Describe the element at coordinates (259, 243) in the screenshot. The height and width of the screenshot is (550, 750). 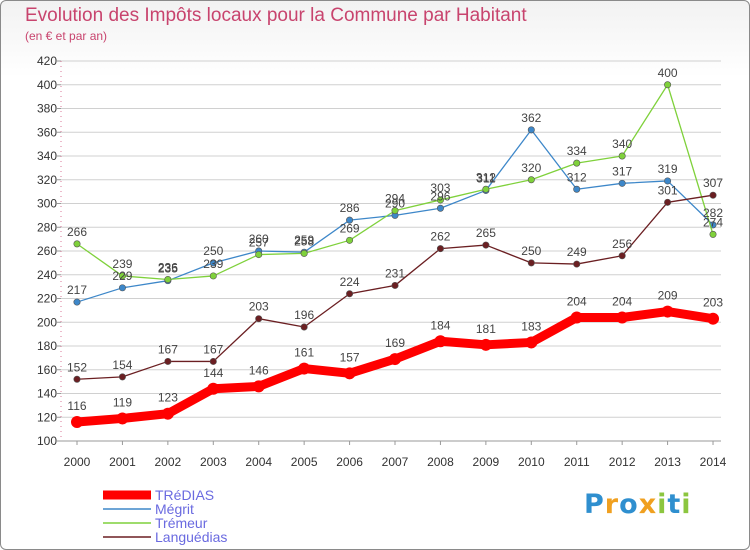
I see `data-label: 257` at that location.